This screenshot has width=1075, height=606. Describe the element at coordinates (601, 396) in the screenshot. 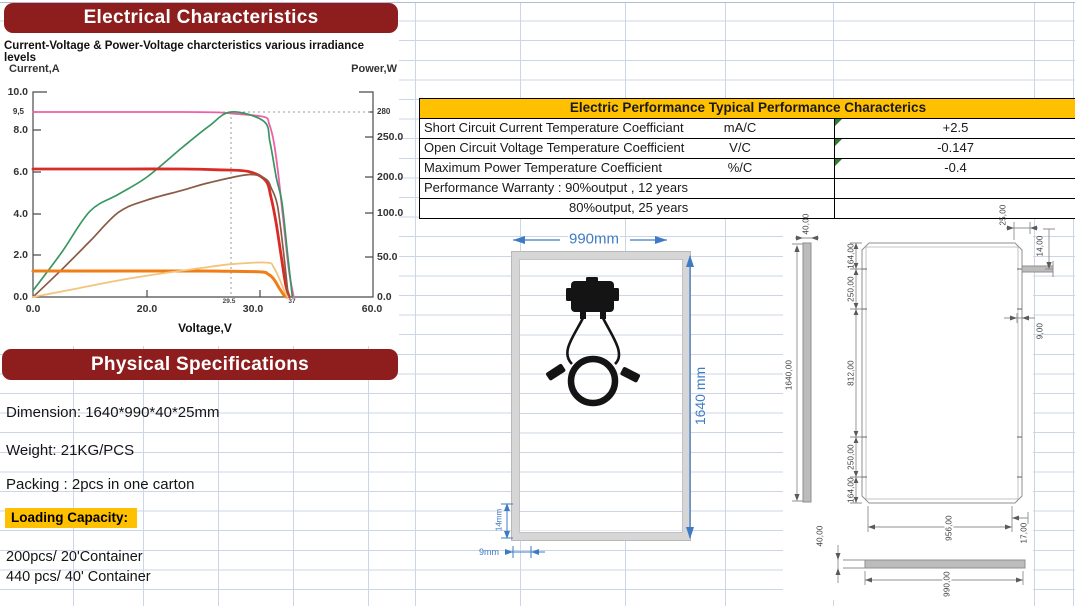

I see `panel-outline-drawing` at that location.